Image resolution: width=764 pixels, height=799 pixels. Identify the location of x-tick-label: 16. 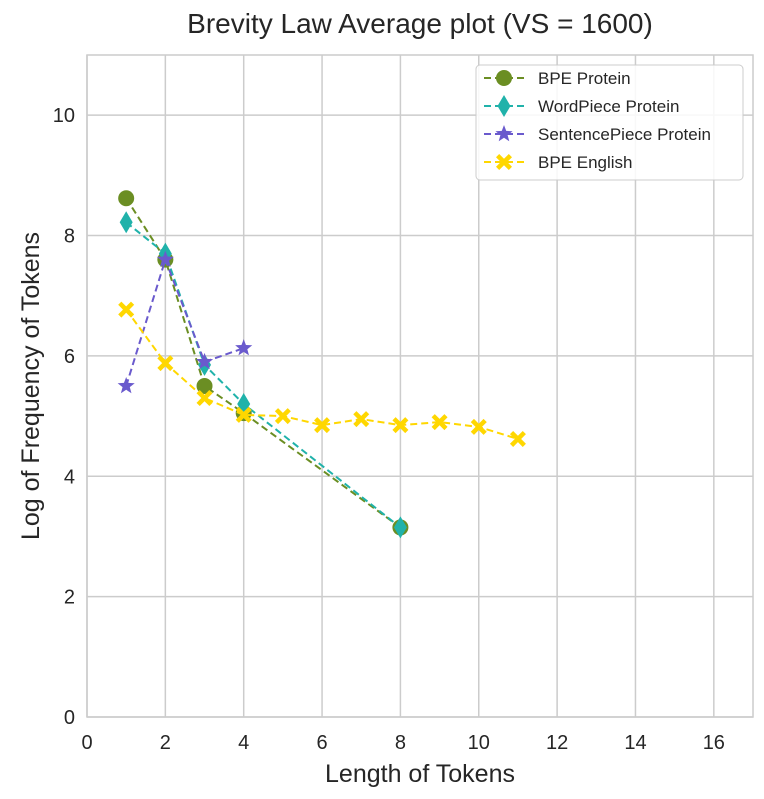
(714, 743).